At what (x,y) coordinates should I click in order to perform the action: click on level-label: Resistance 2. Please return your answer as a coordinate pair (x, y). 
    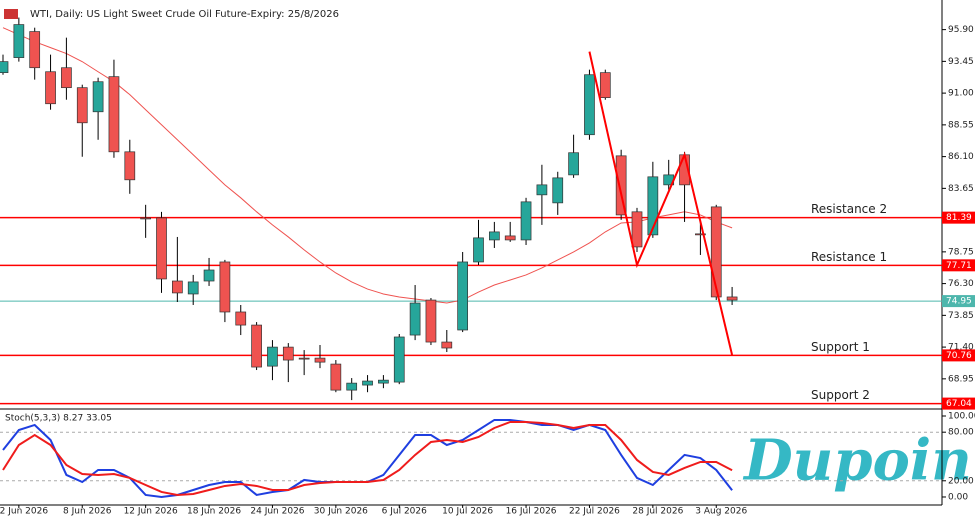
    Looking at the image, I should click on (849, 209).